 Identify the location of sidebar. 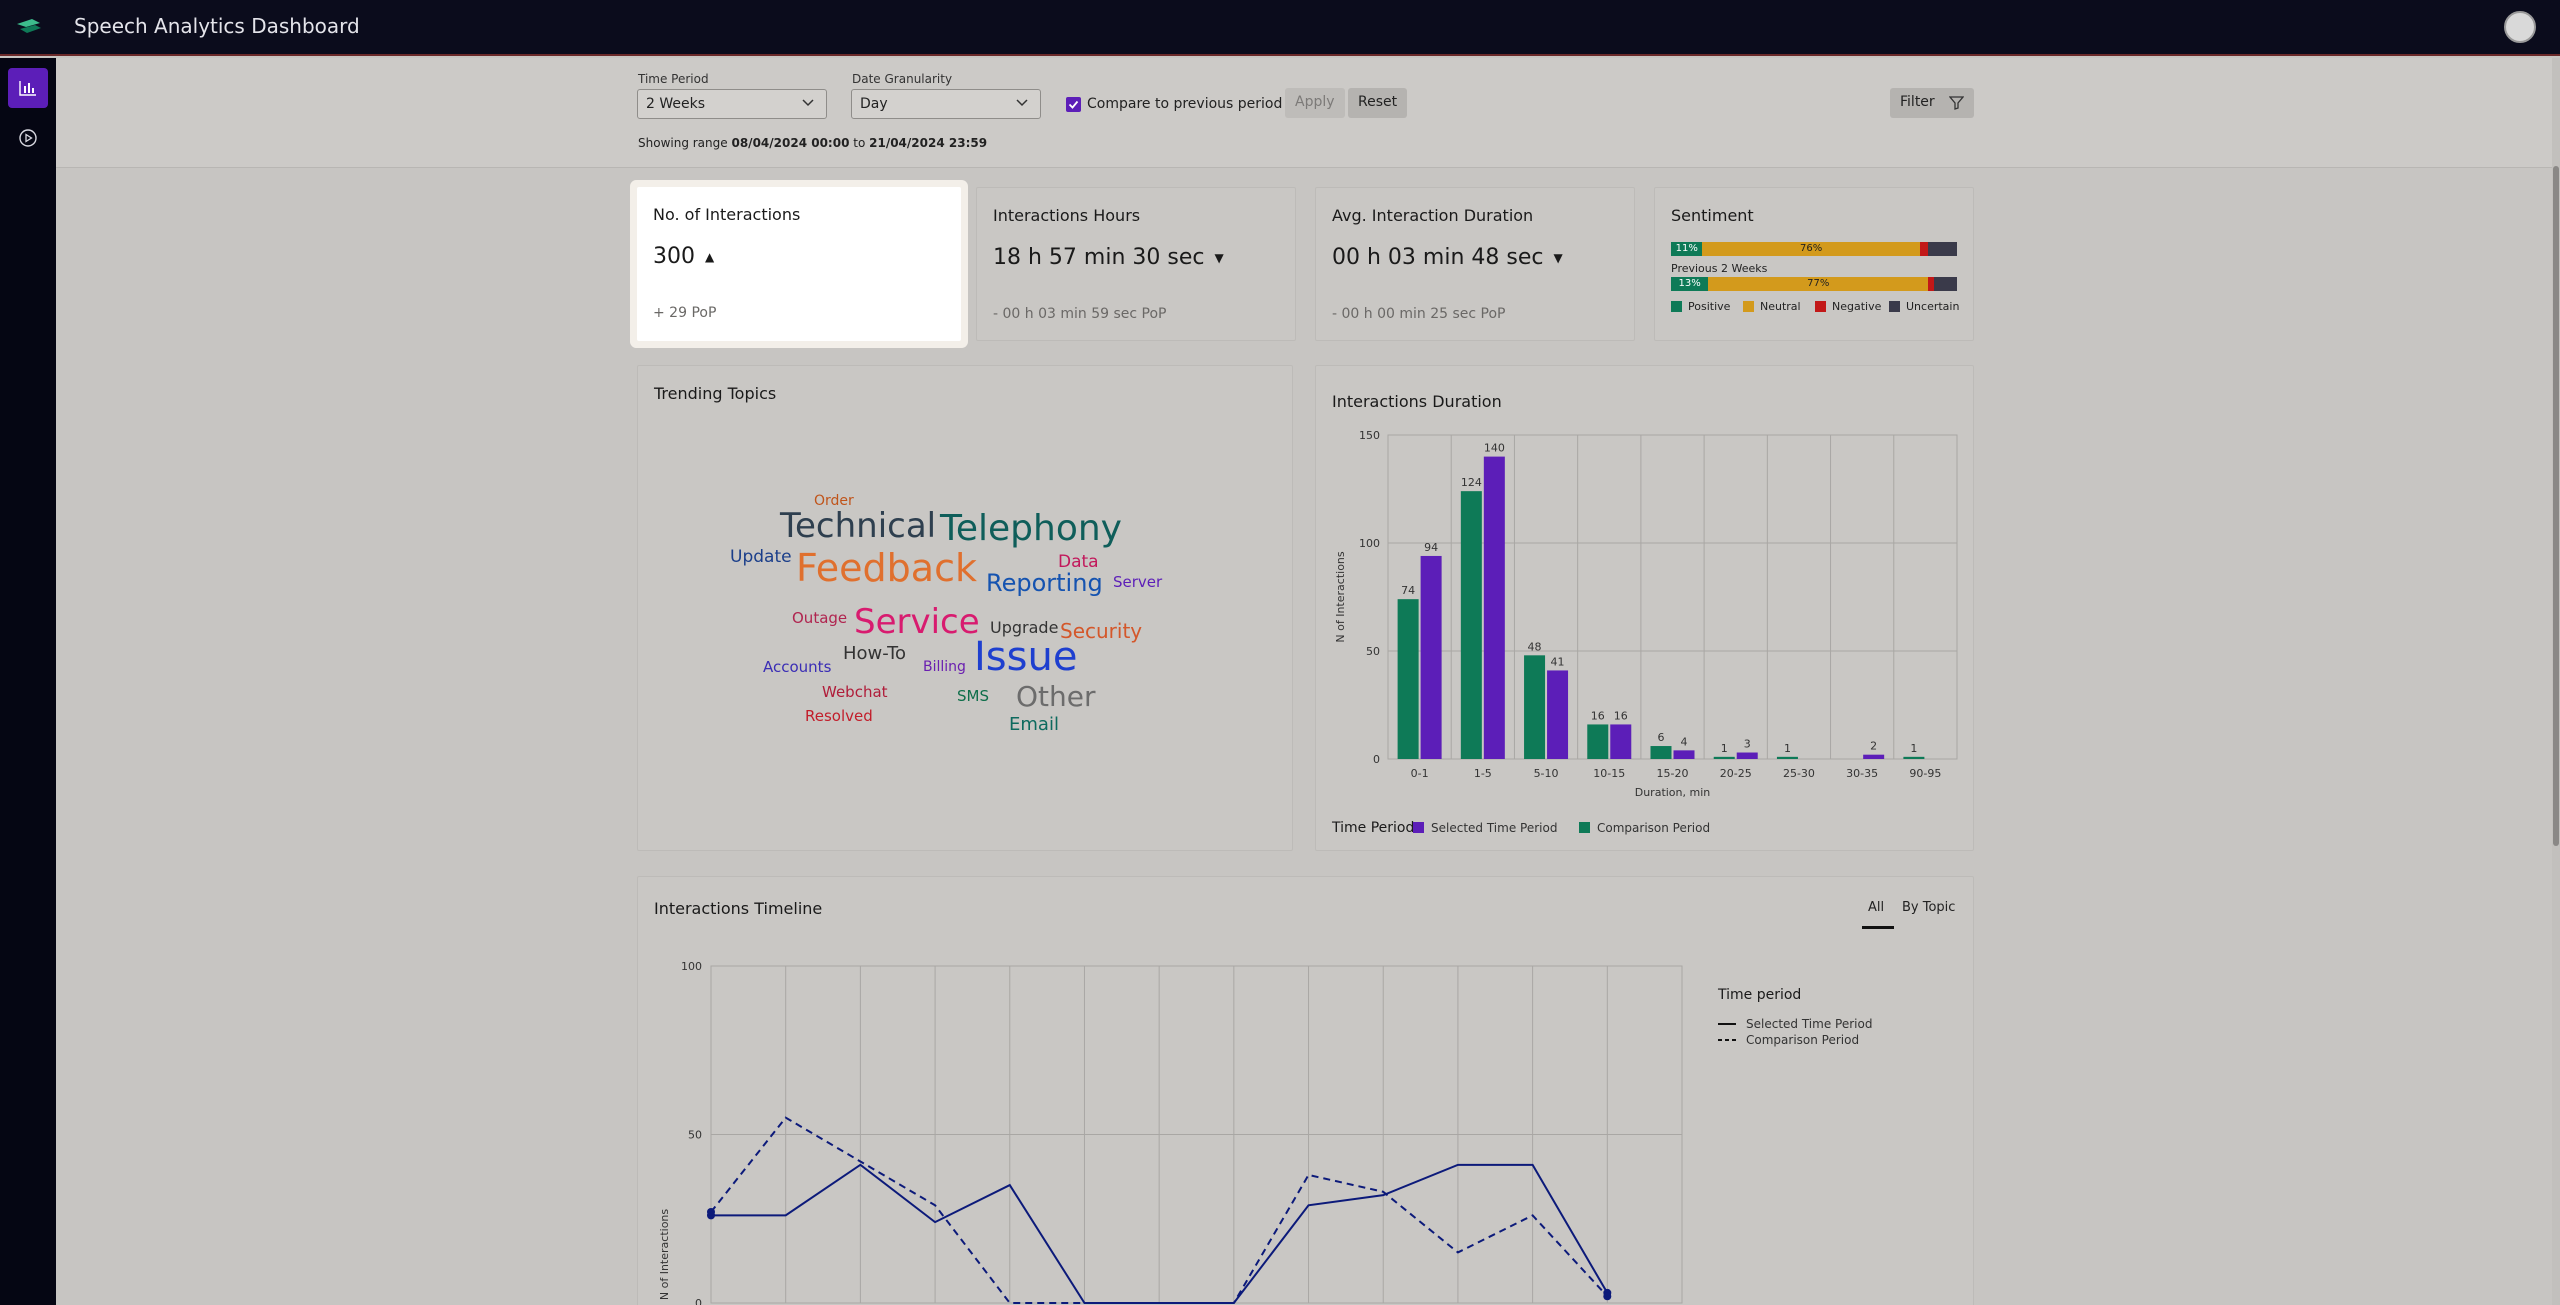
(28, 681).